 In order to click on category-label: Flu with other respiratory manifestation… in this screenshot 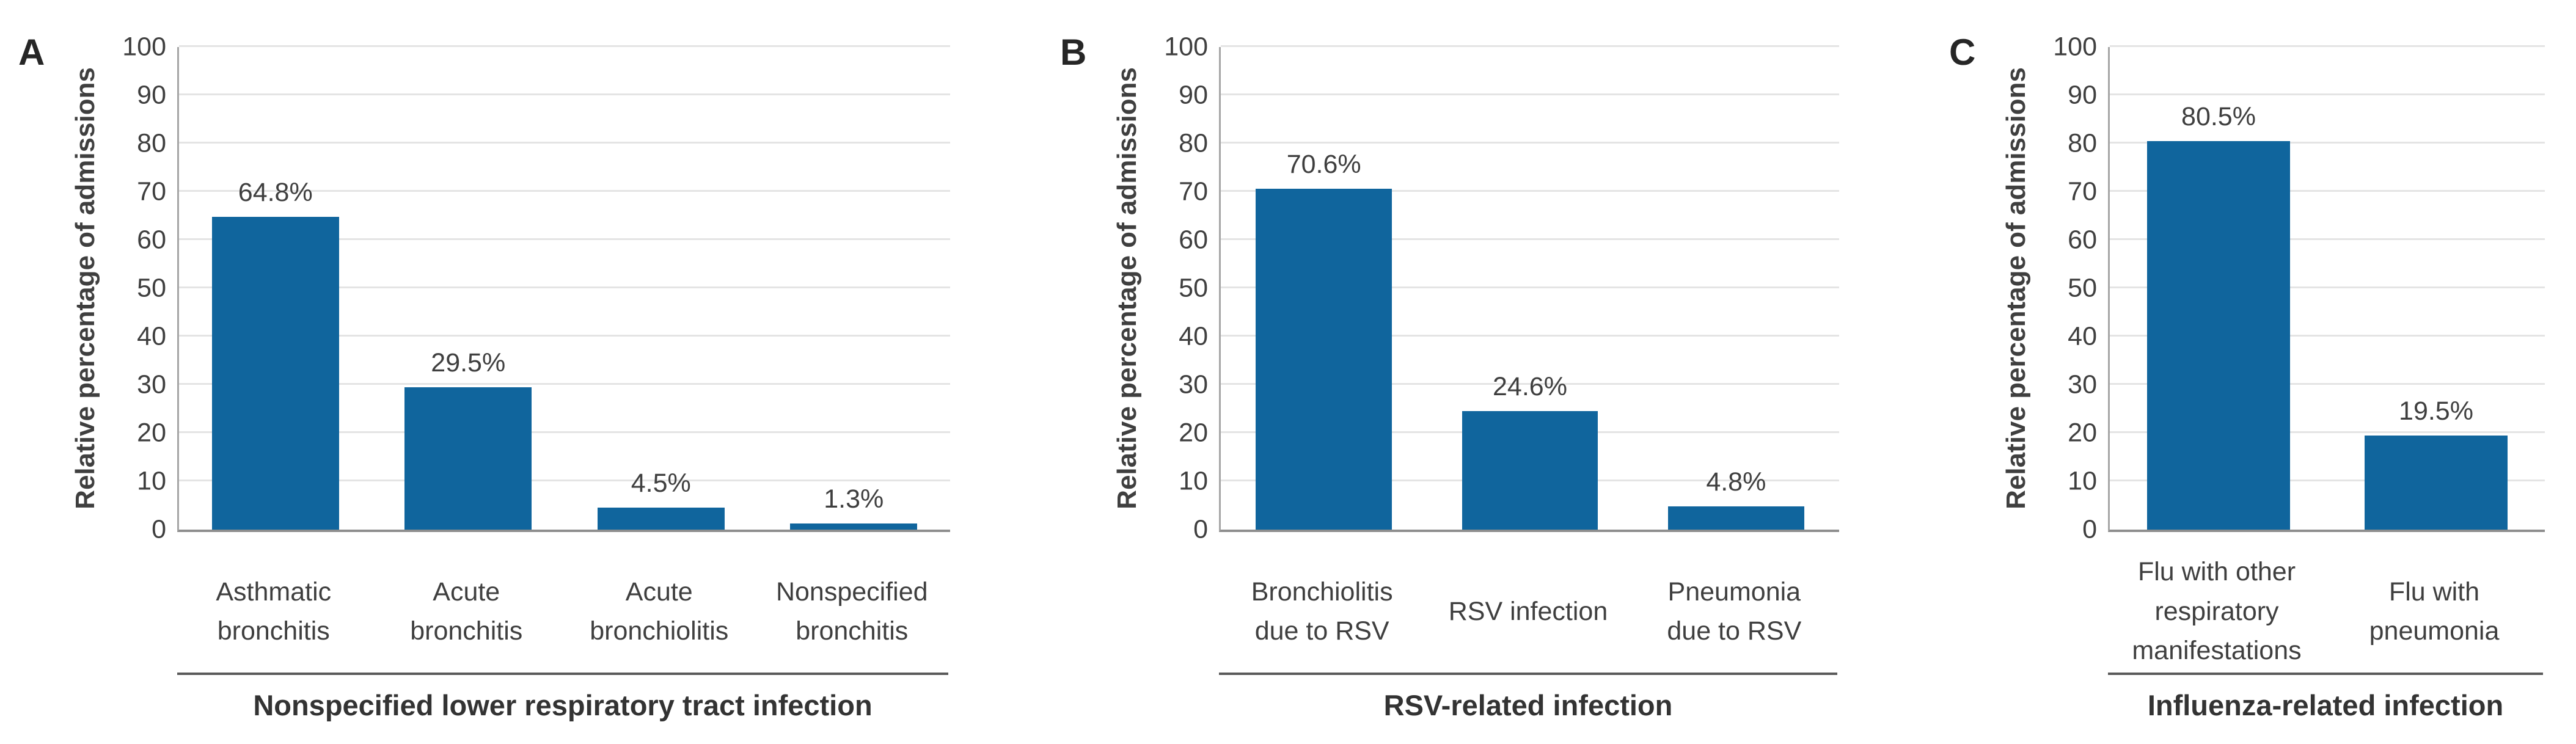, I will do `click(2217, 611)`.